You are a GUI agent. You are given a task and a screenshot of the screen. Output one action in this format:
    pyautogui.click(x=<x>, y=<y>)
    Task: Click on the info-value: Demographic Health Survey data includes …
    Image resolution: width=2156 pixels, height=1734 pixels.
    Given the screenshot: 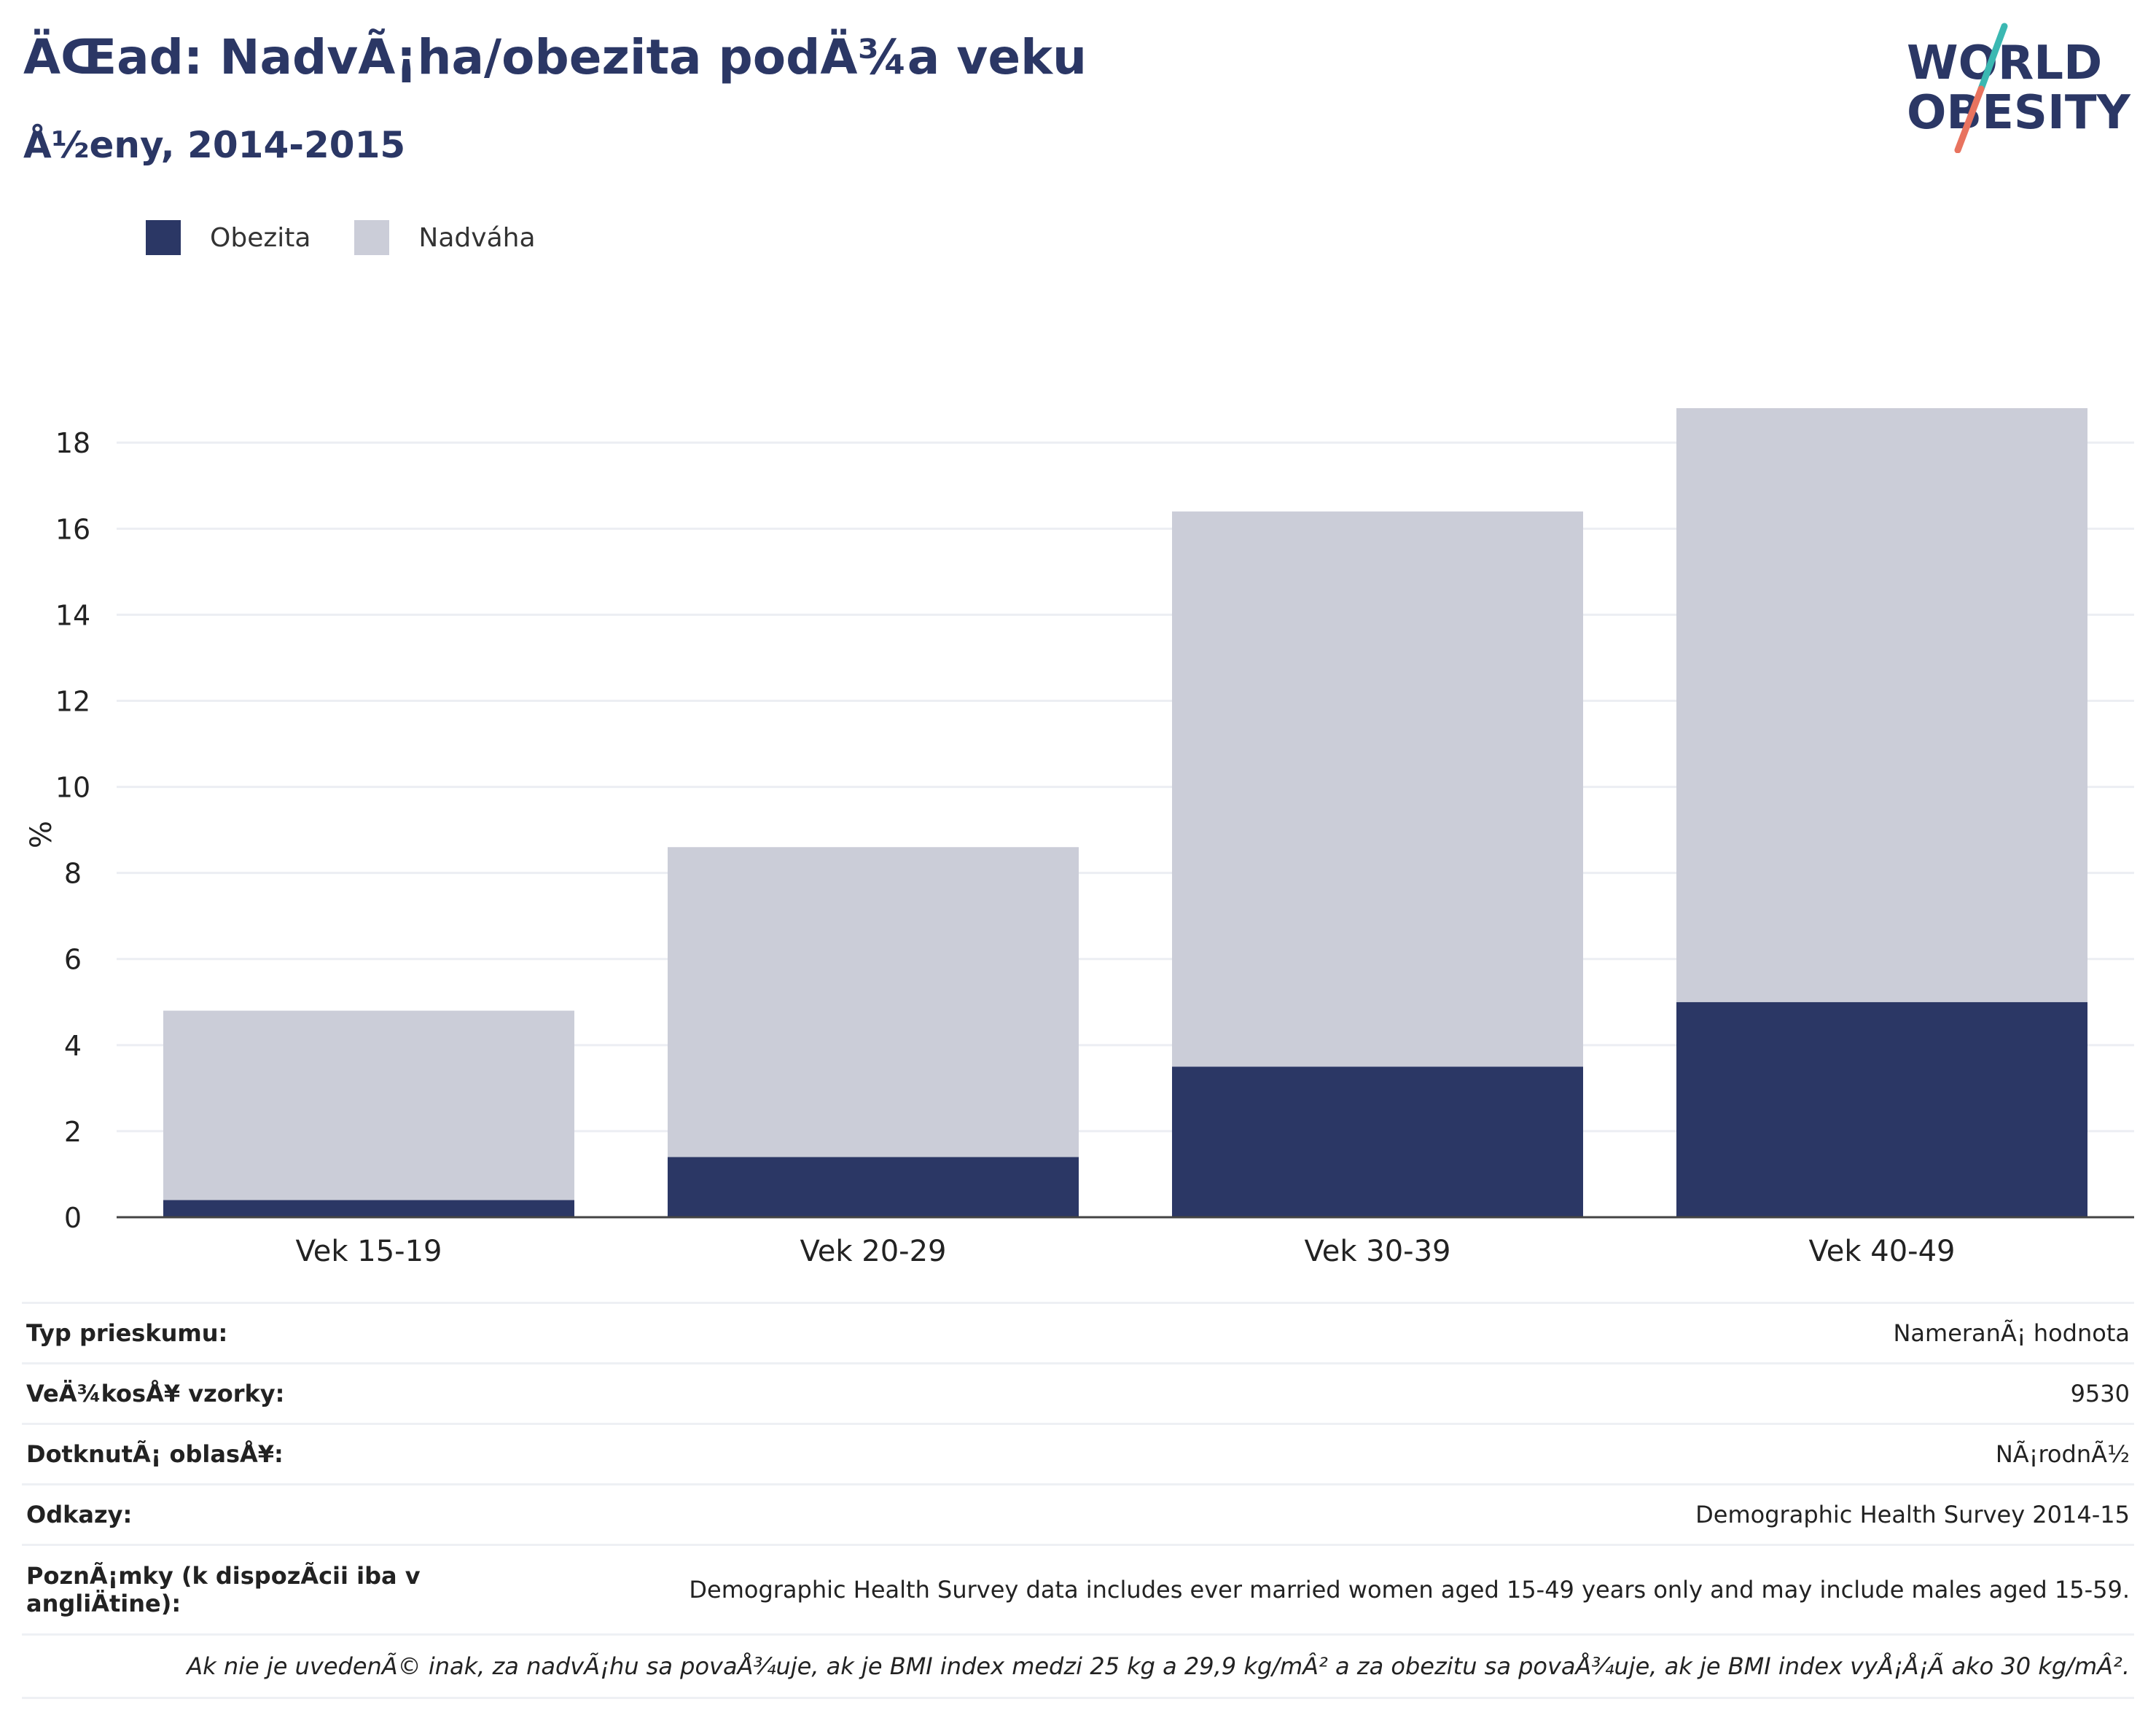 What is the action you would take?
    pyautogui.click(x=1315, y=1590)
    